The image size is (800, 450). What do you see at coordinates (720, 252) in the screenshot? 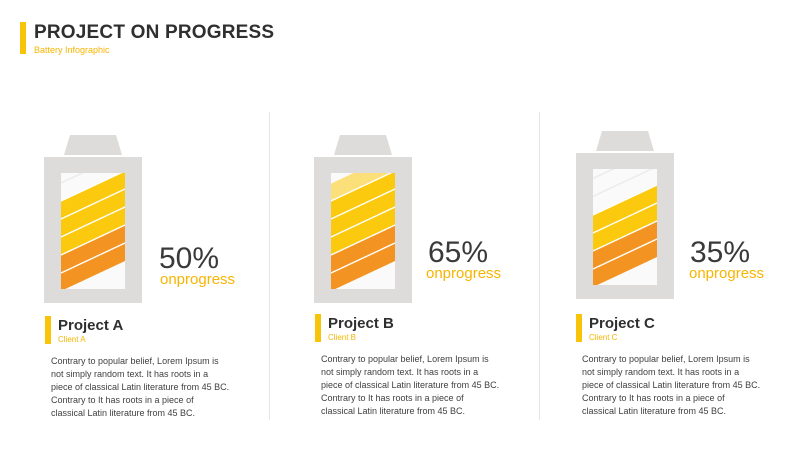
I see `progress-percent: 35%` at bounding box center [720, 252].